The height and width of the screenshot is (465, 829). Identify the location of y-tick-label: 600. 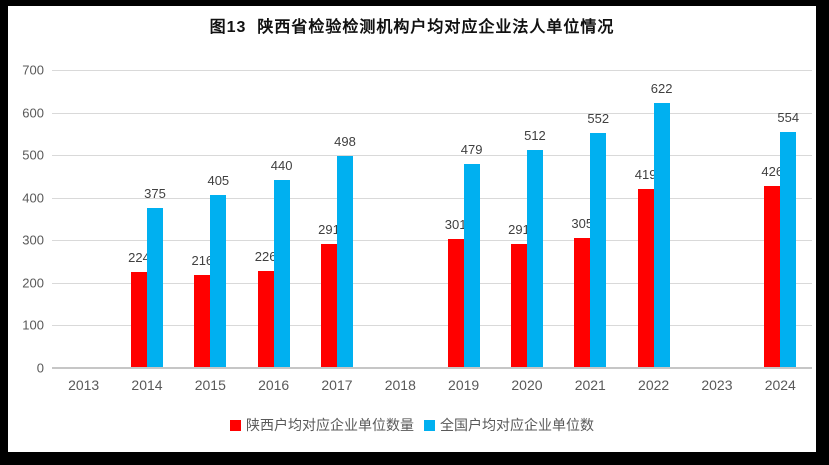
(33, 113).